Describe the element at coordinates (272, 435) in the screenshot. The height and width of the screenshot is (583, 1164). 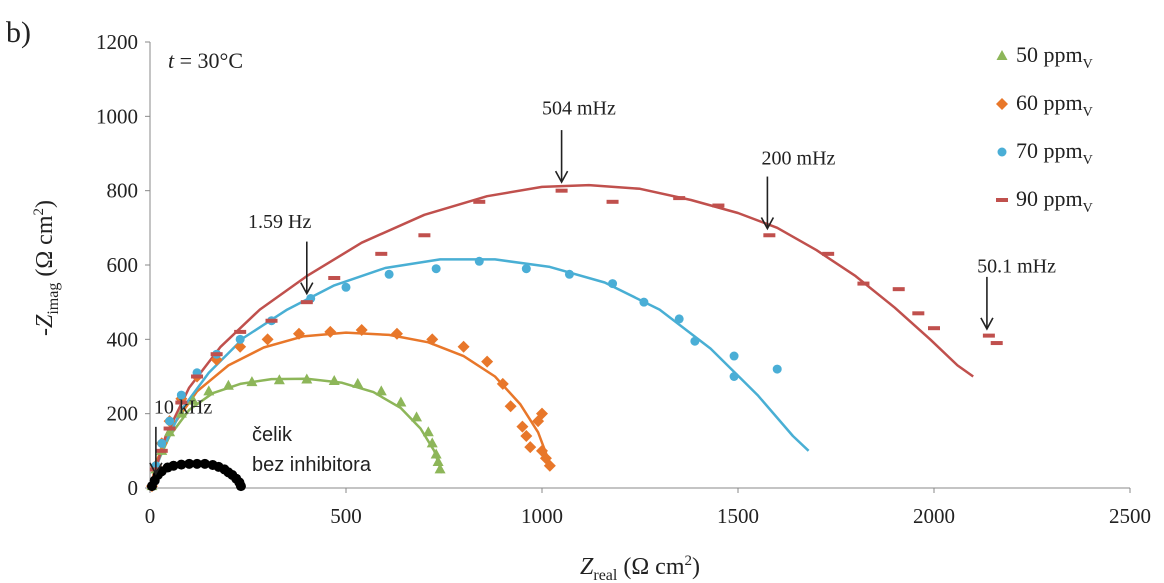
I see `steel-label-line1: čelik` at that location.